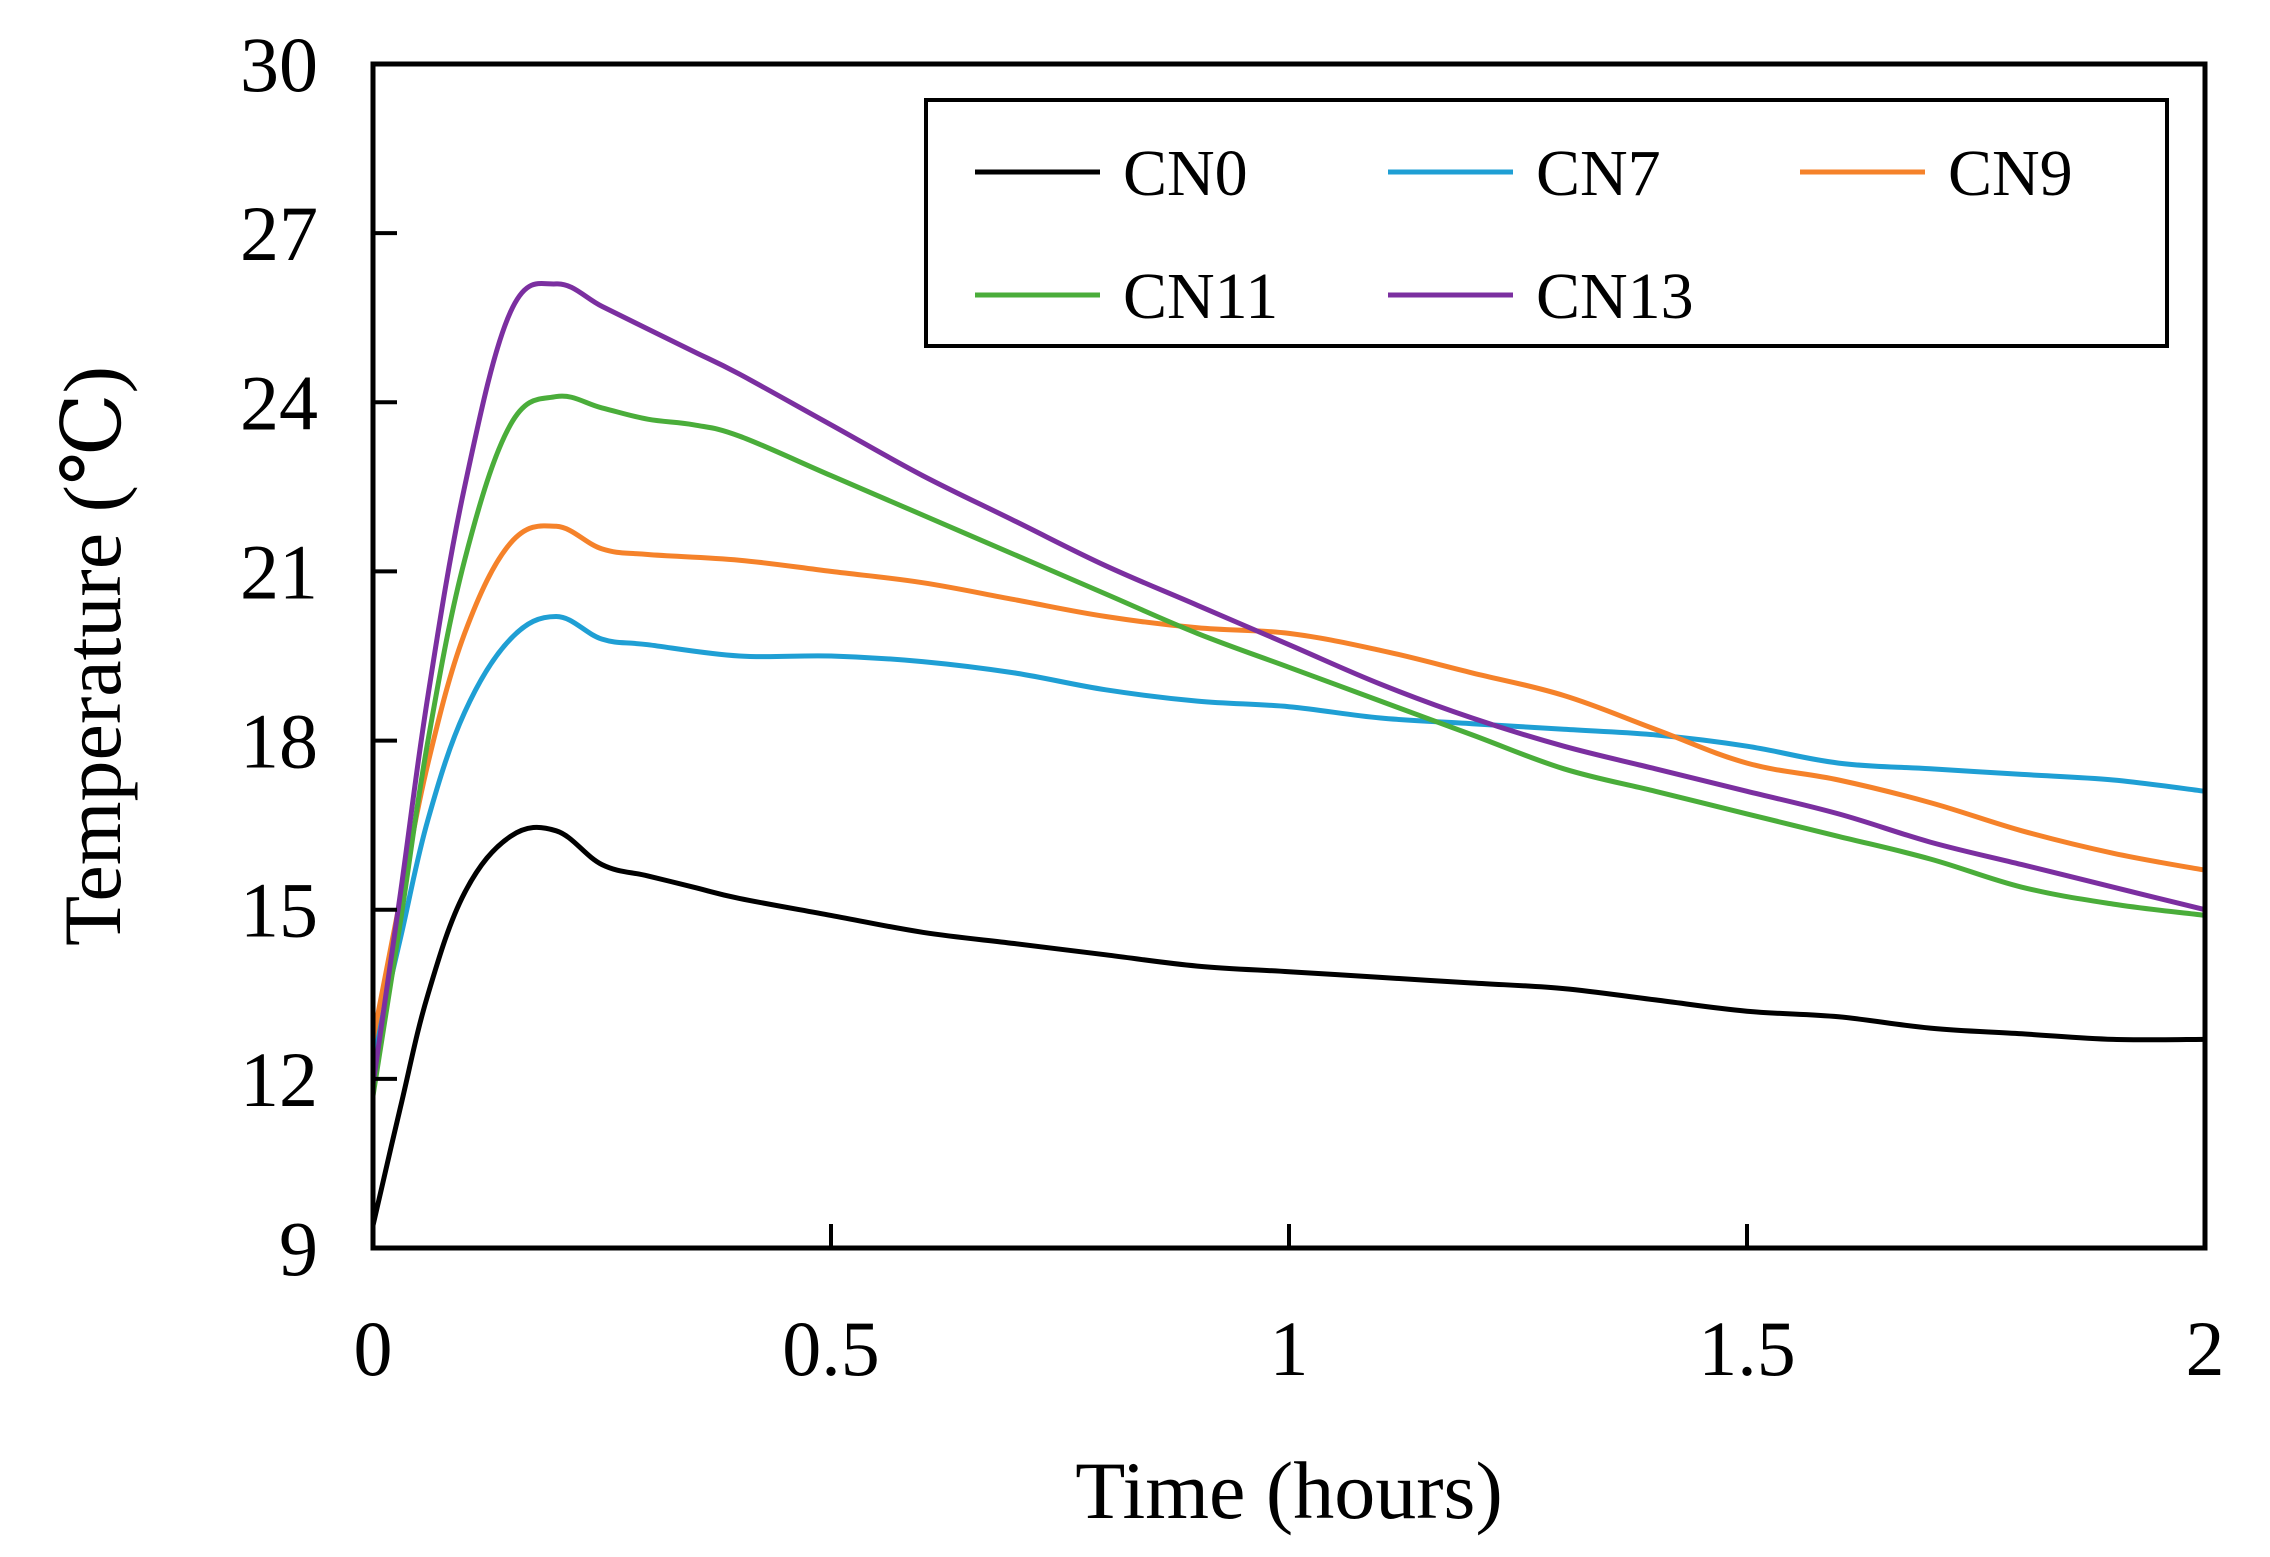 The image size is (2270, 1557). What do you see at coordinates (1200, 296) in the screenshot?
I see `legend-label-cn11: CN11` at bounding box center [1200, 296].